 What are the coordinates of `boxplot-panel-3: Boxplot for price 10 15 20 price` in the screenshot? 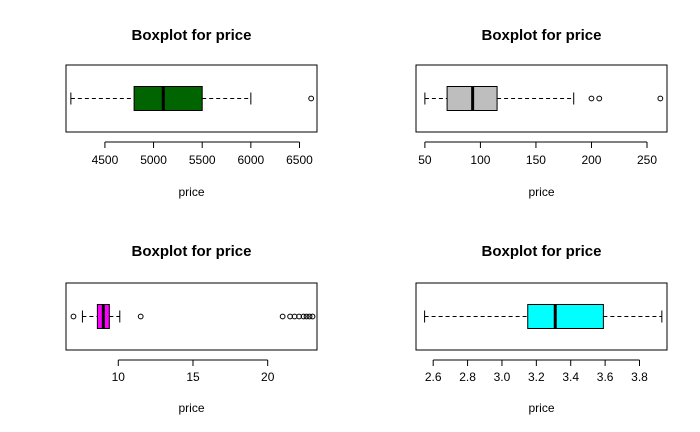 It's located at (191, 329).